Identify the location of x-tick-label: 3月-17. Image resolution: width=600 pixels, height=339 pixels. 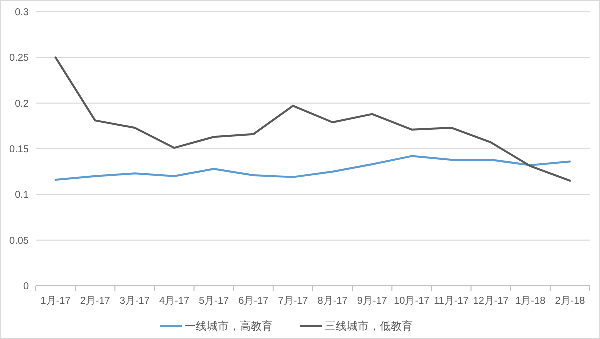
(135, 301).